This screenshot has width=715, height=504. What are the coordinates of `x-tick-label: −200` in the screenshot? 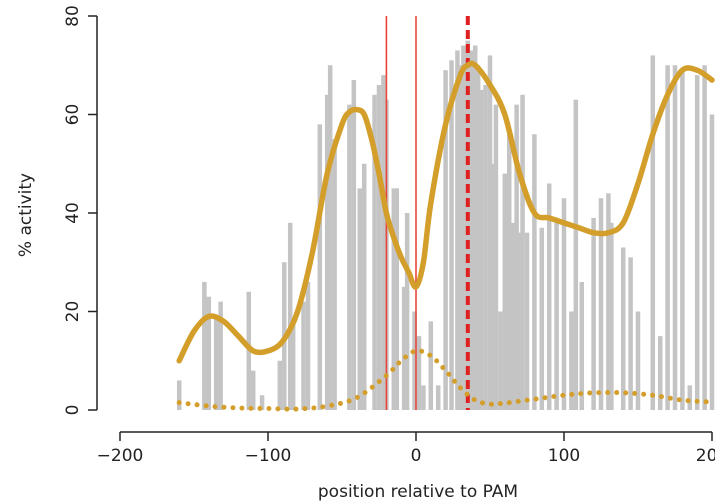 It's located at (120, 456).